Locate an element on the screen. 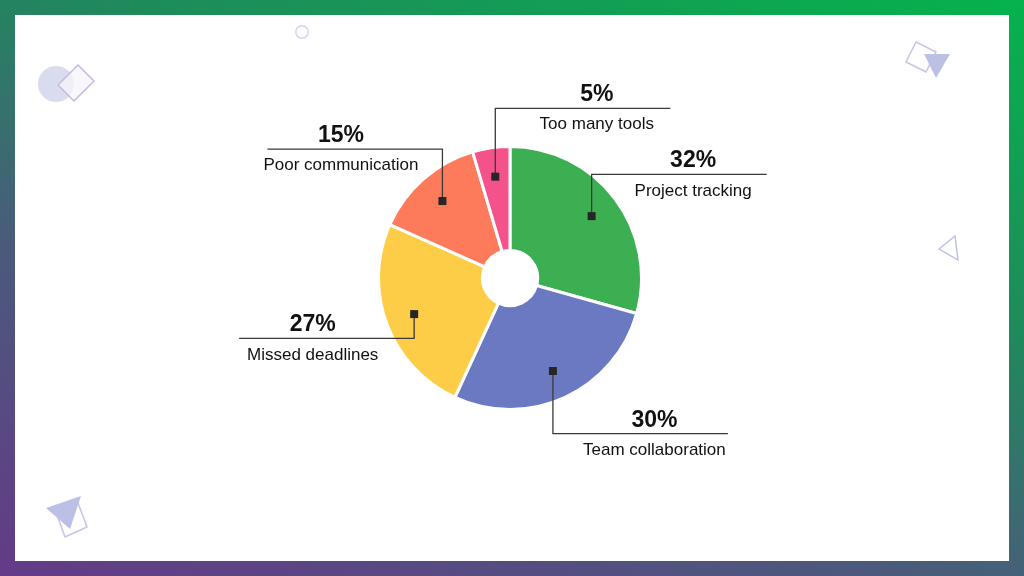 The image size is (1024, 576). slice-label: Team collaboration is located at coordinates (654, 449).